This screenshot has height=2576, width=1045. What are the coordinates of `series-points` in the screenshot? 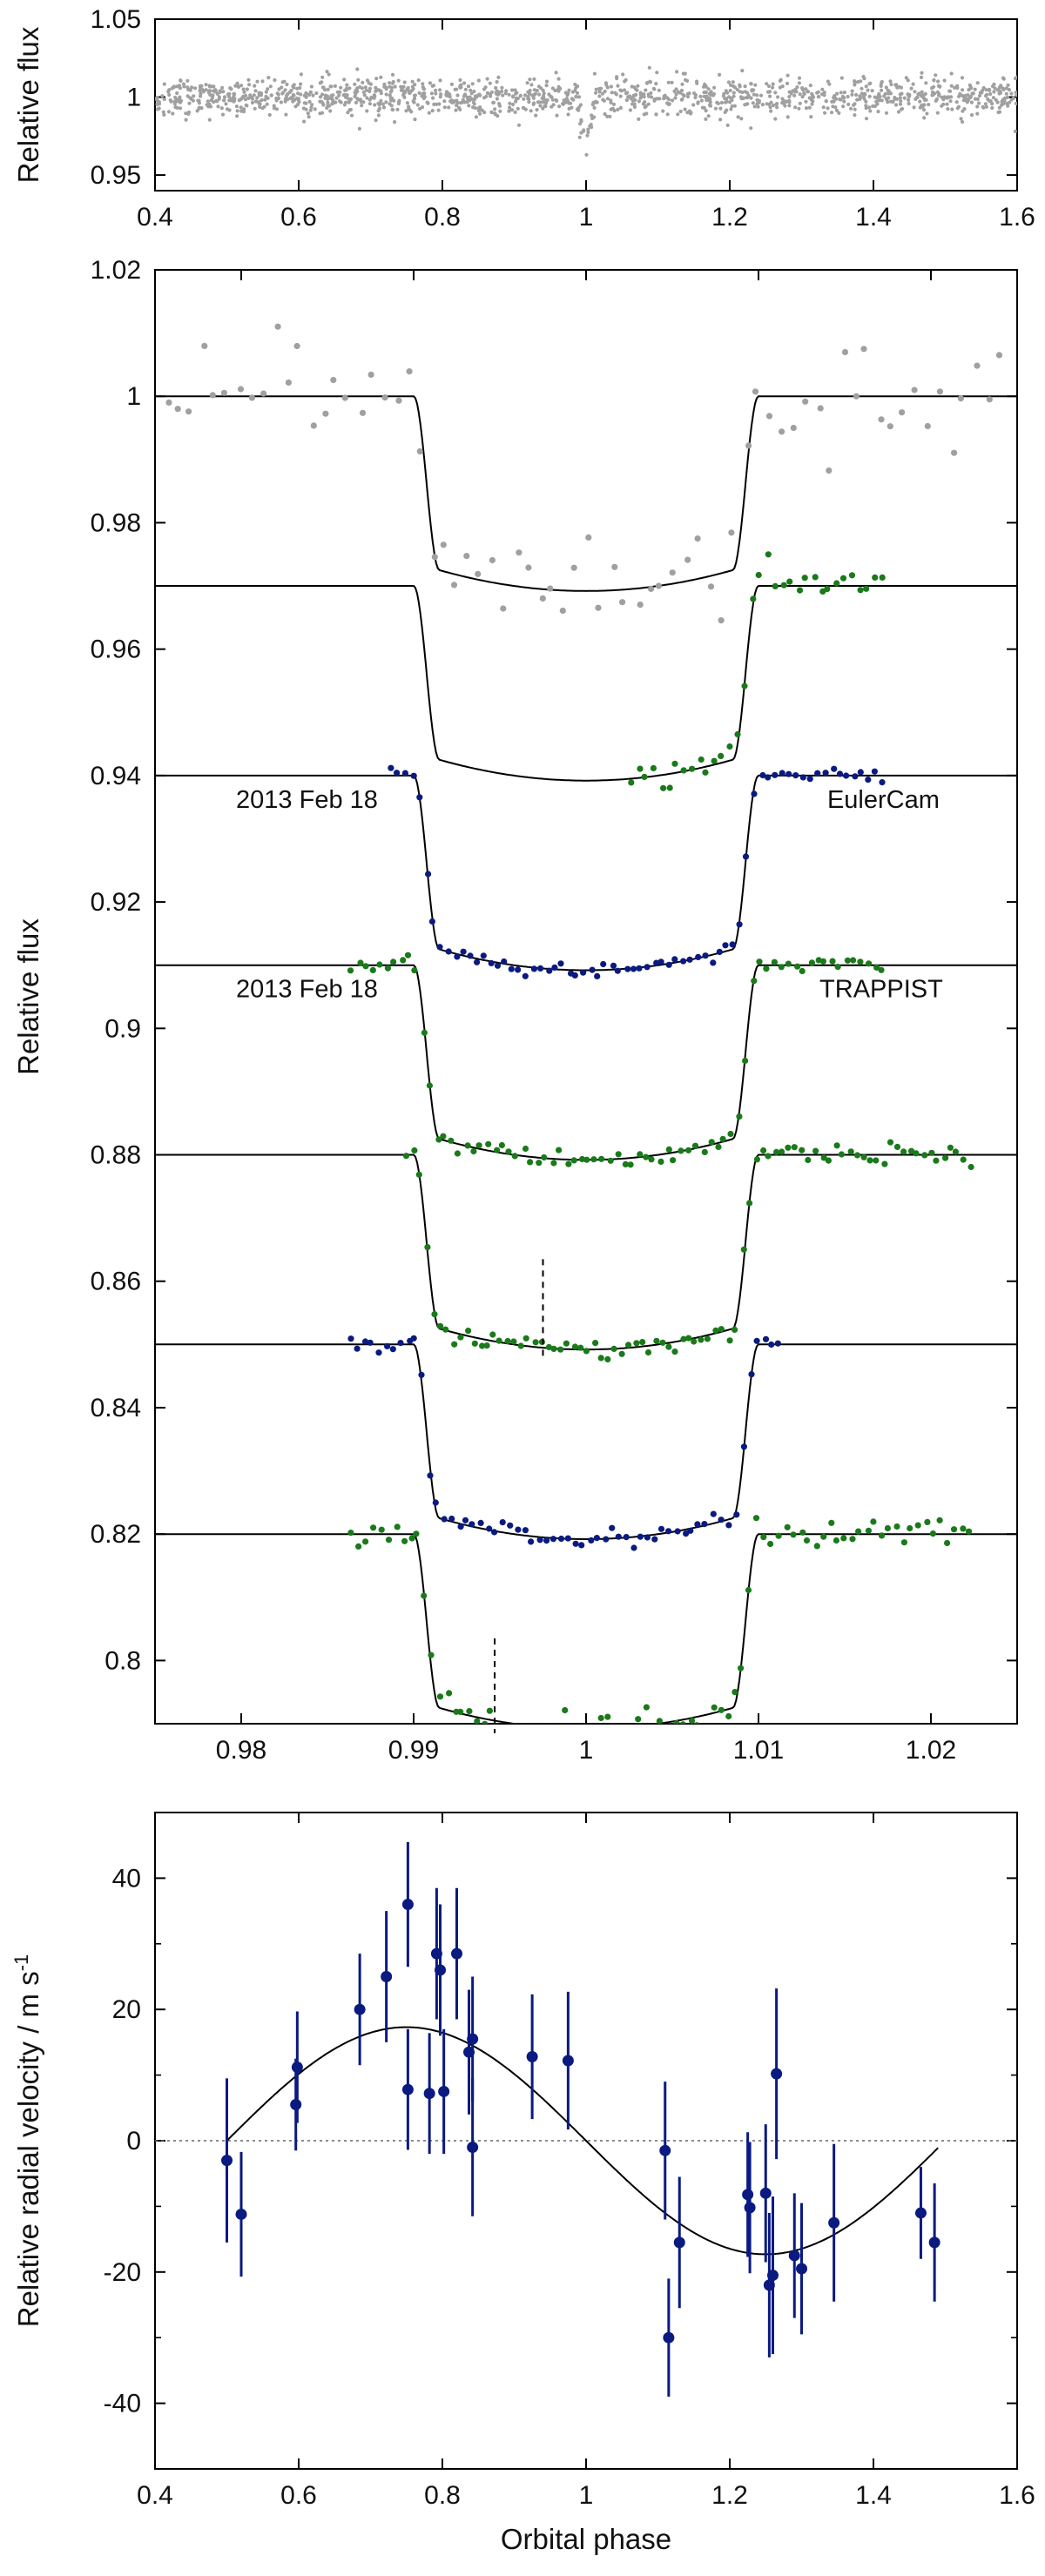 It's located at (688, 1250).